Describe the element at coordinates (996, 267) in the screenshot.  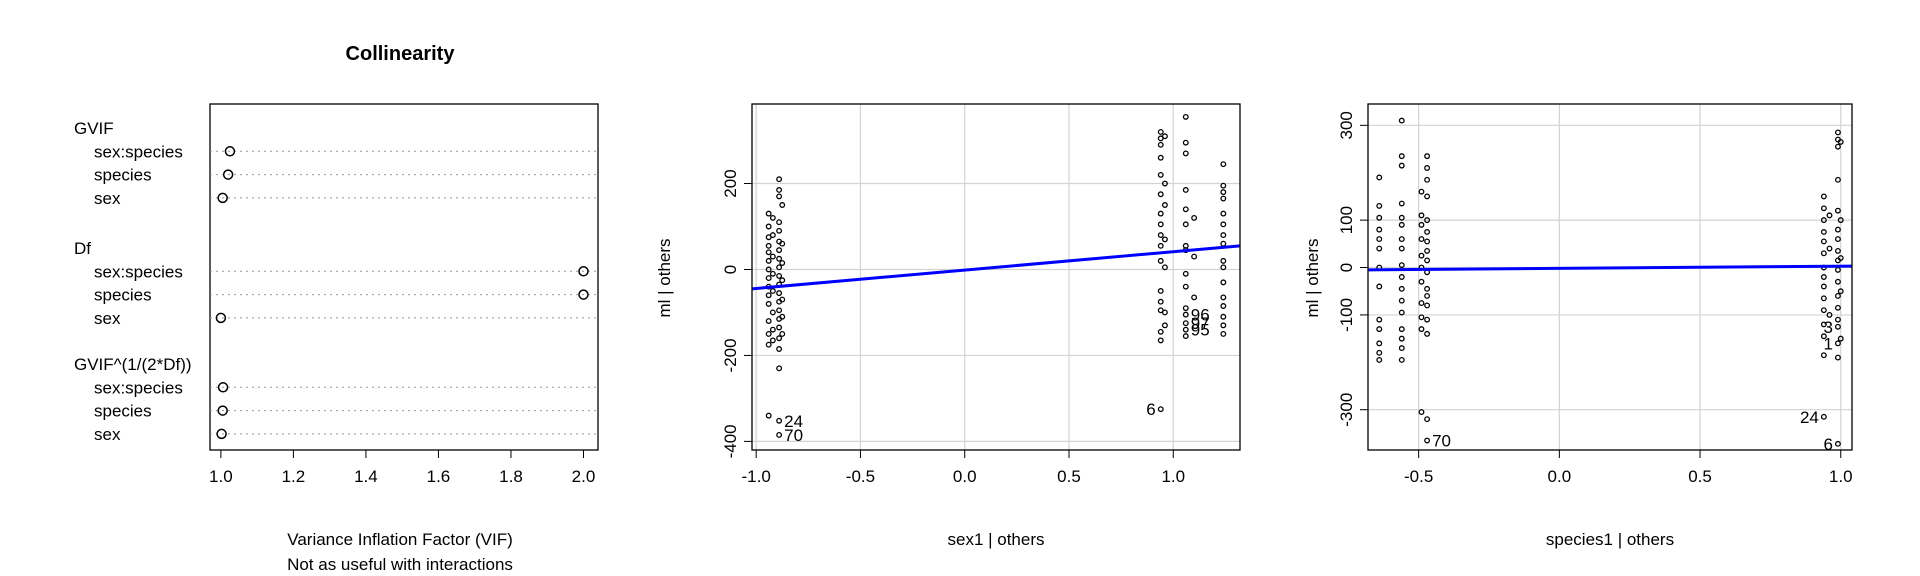
I see `sex-avplot-regression-line` at that location.